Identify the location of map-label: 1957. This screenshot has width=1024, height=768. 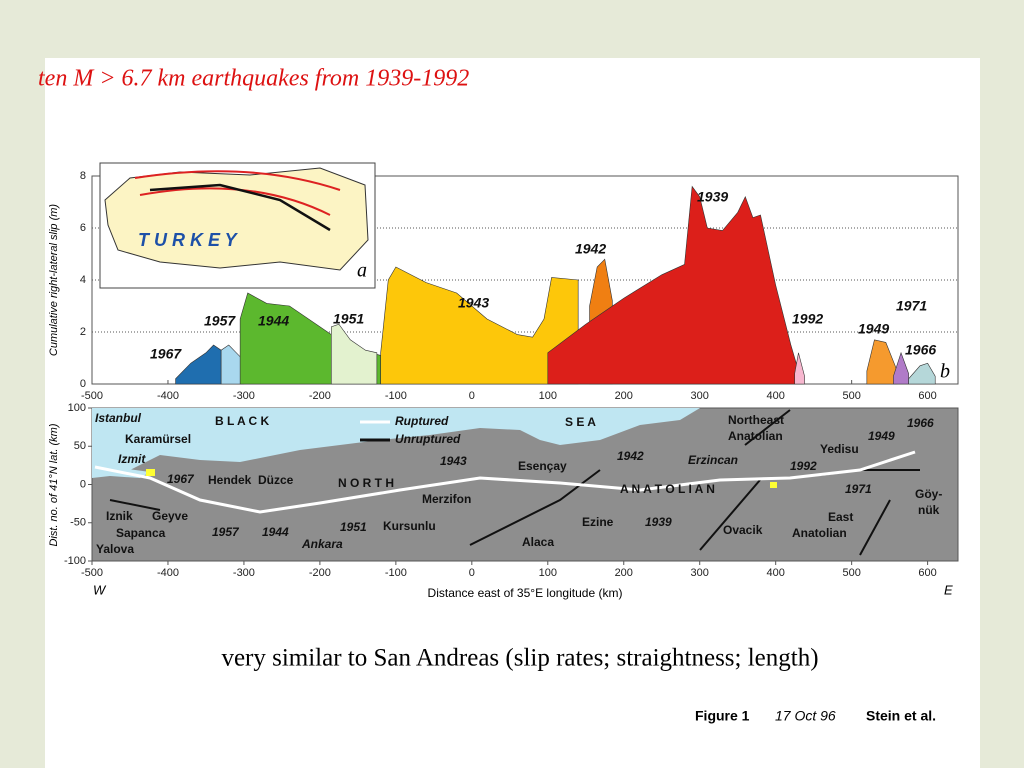
(226, 532).